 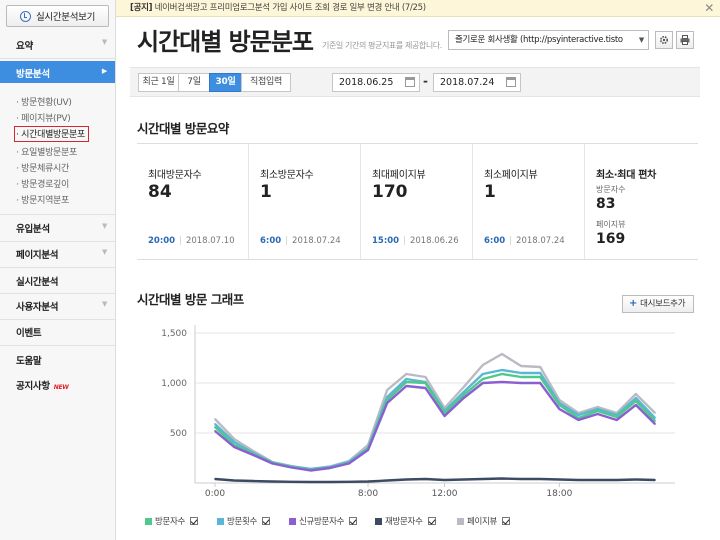 I want to click on realtime-analysis-button: 실시간분석보기, so click(x=57, y=16).